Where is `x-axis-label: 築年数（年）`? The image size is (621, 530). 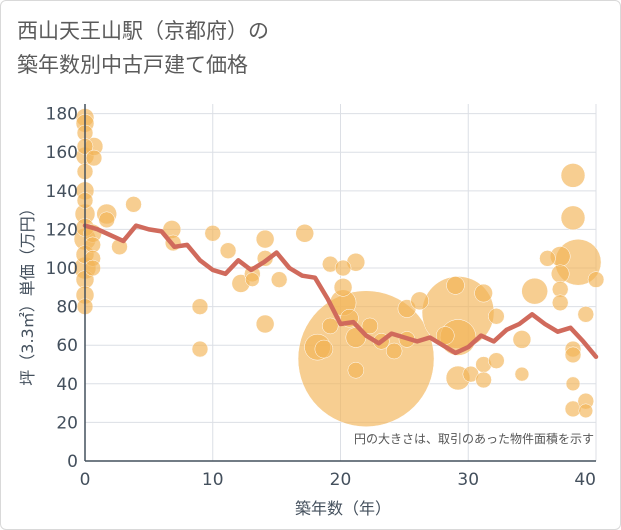
x-axis-label: 築年数（年） is located at coordinates (343, 508).